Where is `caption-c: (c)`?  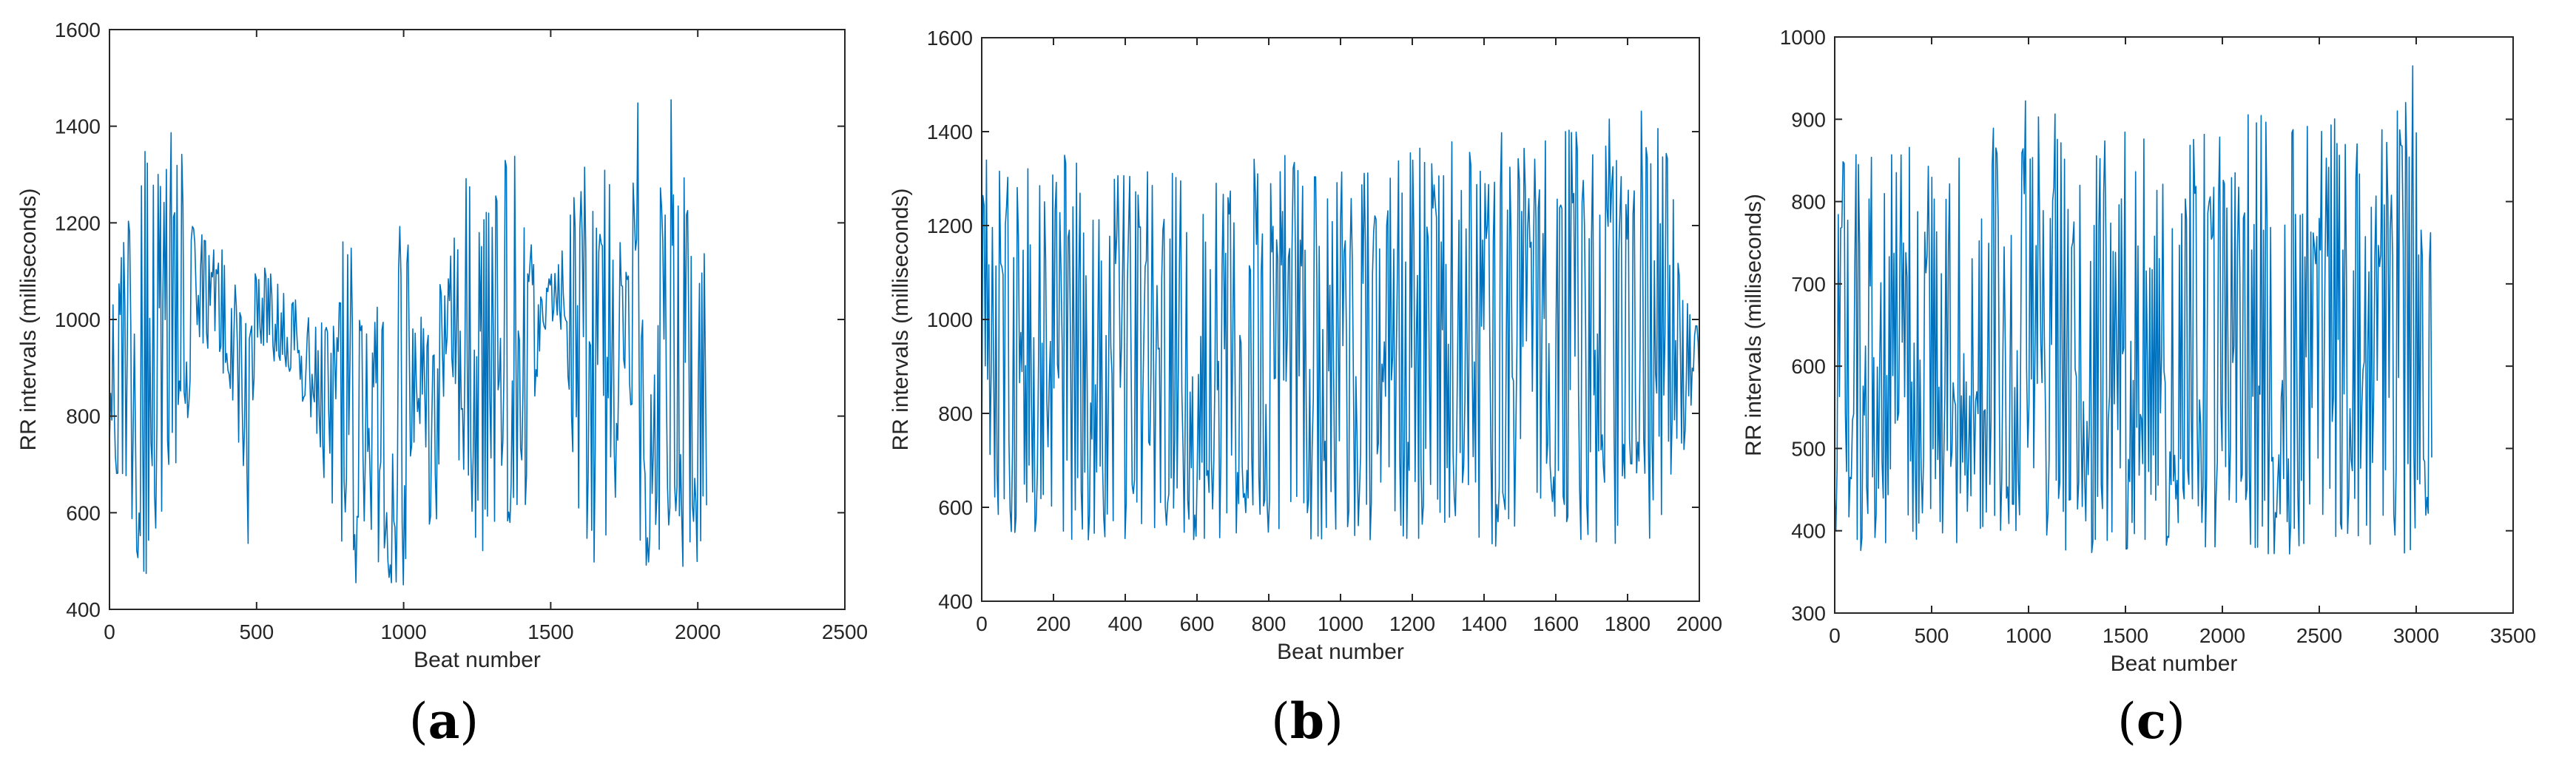 caption-c: (c) is located at coordinates (2151, 721).